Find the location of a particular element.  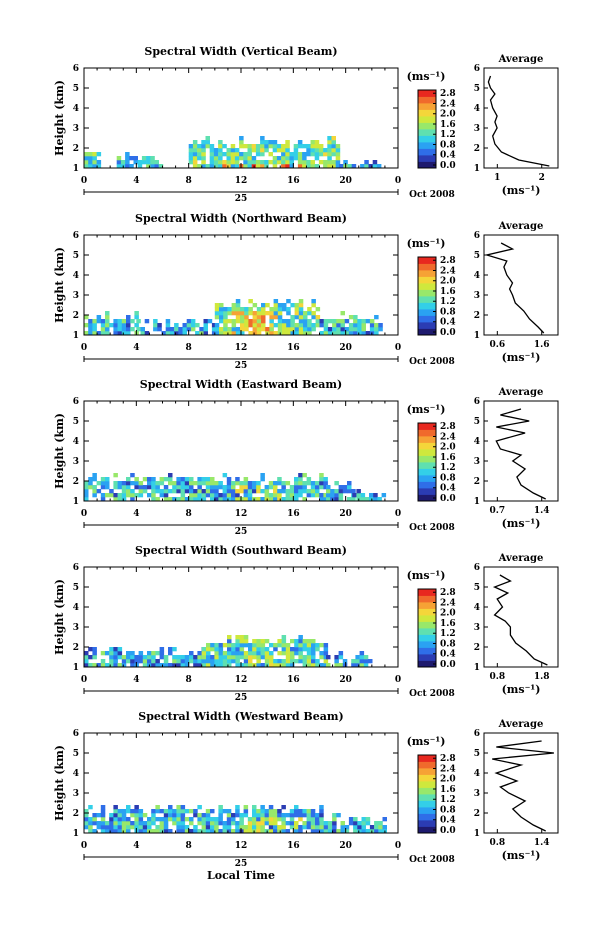

date-label: Oct 2008 is located at coordinates (432, 694).